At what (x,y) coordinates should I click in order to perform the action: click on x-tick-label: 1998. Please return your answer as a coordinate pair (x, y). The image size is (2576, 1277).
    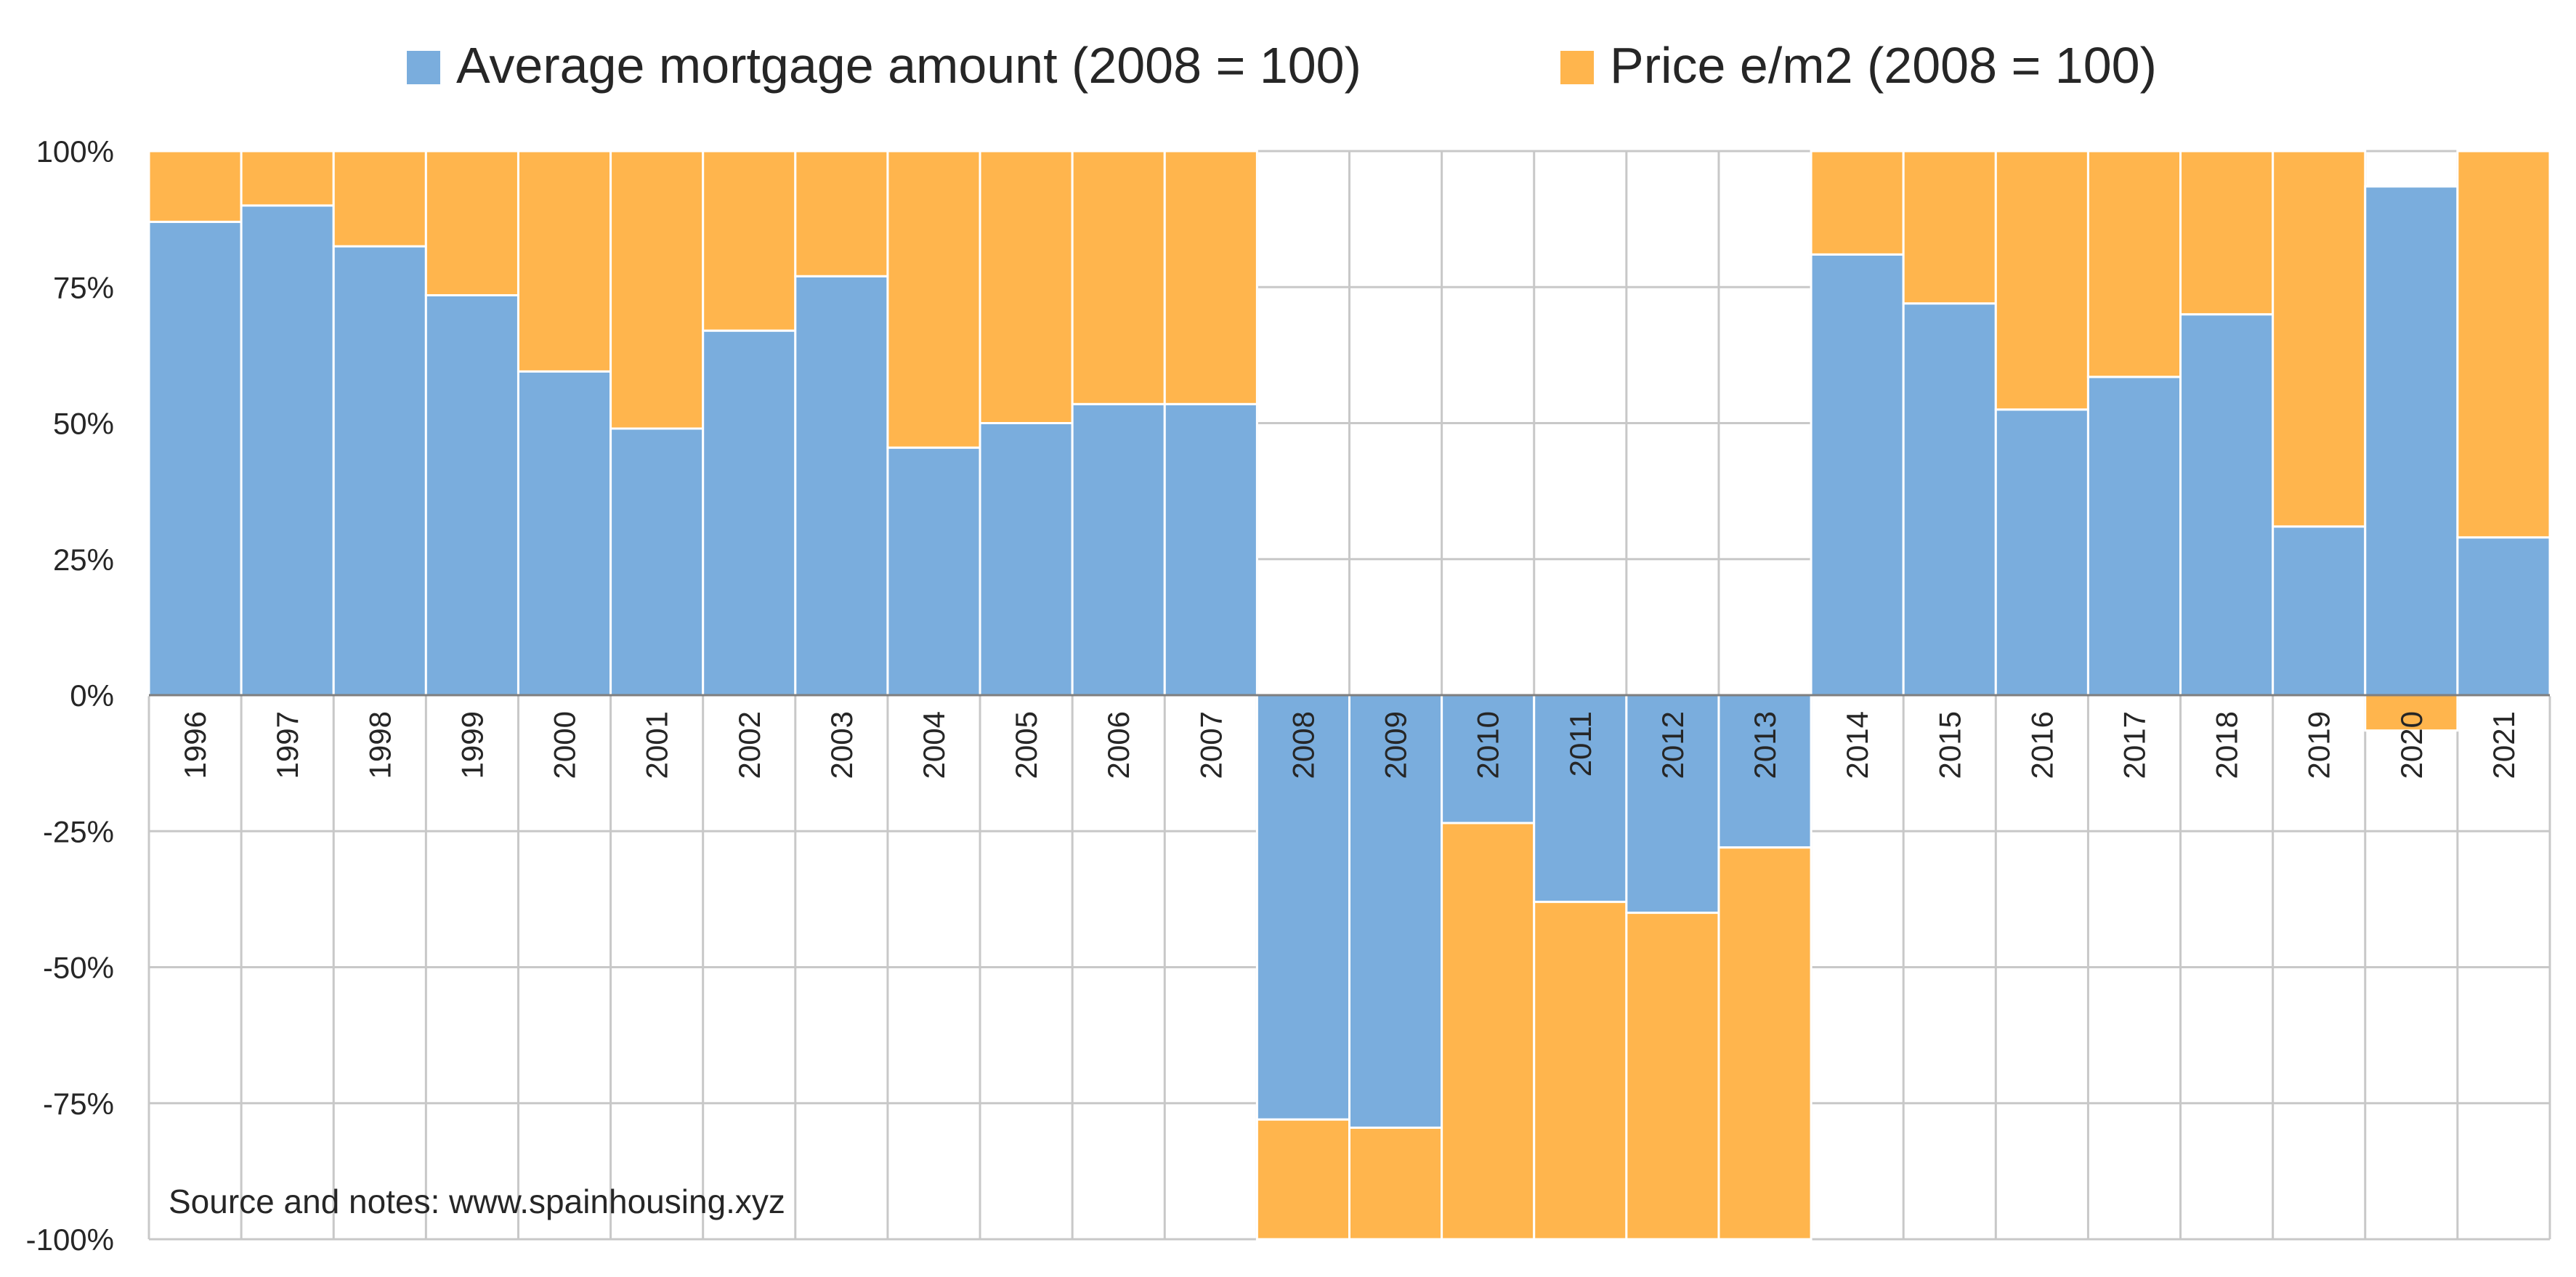
    Looking at the image, I should click on (379, 745).